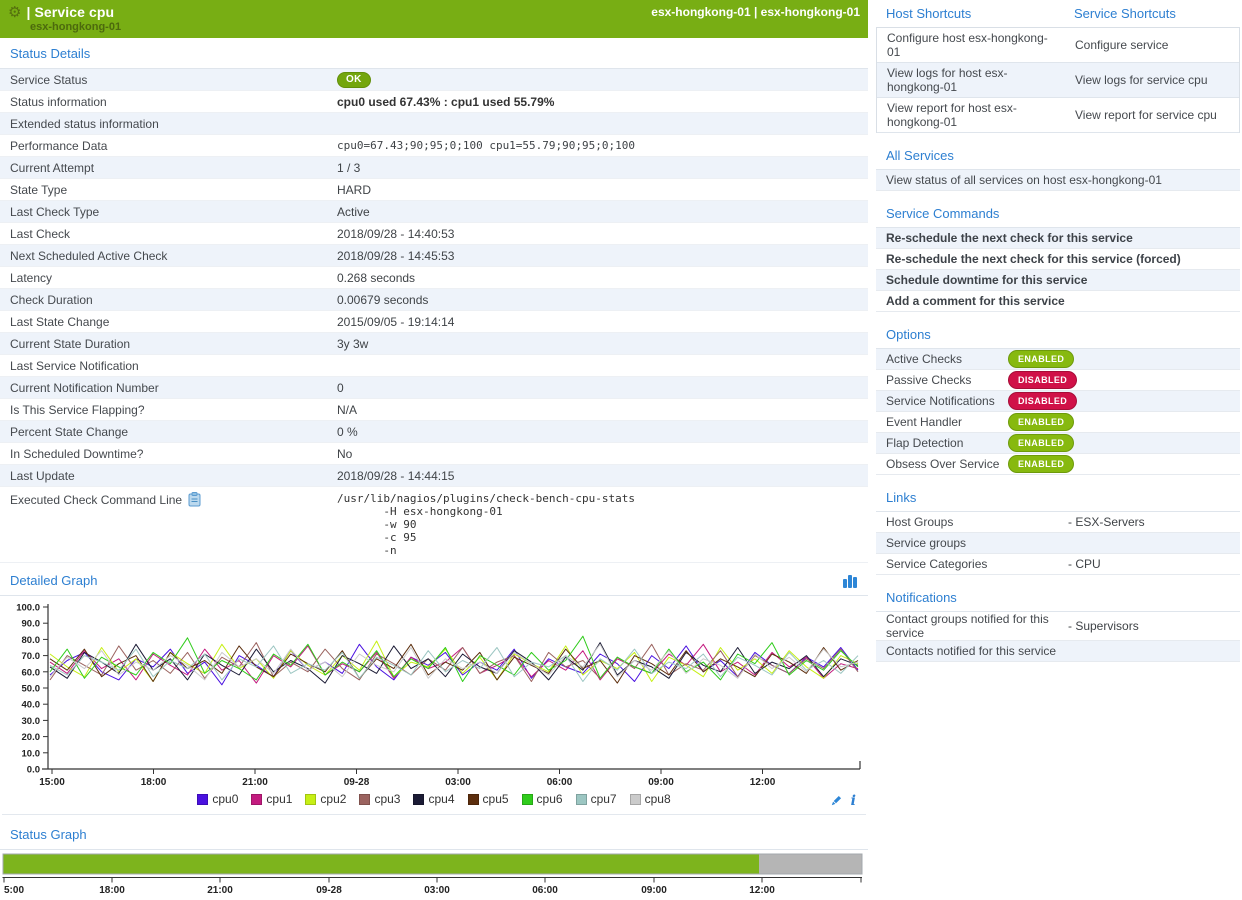 The width and height of the screenshot is (1242, 900). What do you see at coordinates (434, 53) in the screenshot?
I see `status-details-header: Status Details` at bounding box center [434, 53].